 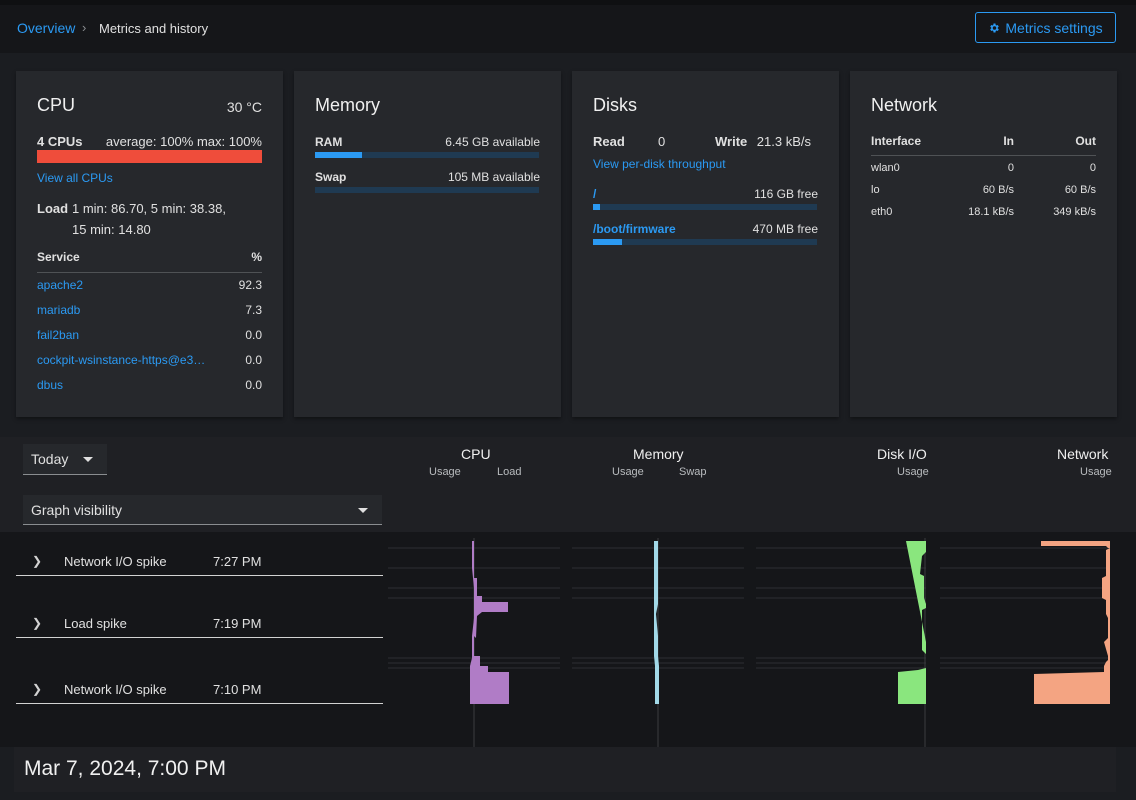 What do you see at coordinates (693, 472) in the screenshot?
I see `memory-swap-subhead: Swap` at bounding box center [693, 472].